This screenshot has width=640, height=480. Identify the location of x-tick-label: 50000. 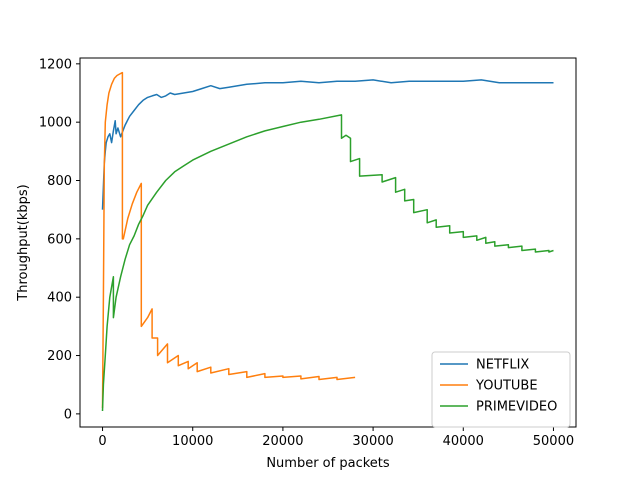
(553, 441).